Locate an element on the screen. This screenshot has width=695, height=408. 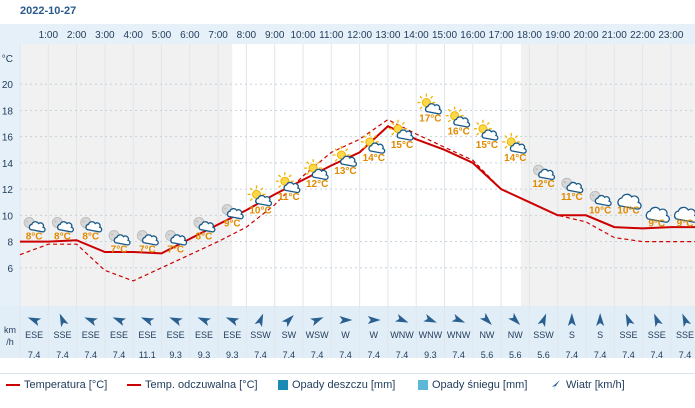
wind-speed-label: 5.6 is located at coordinates (487, 355).